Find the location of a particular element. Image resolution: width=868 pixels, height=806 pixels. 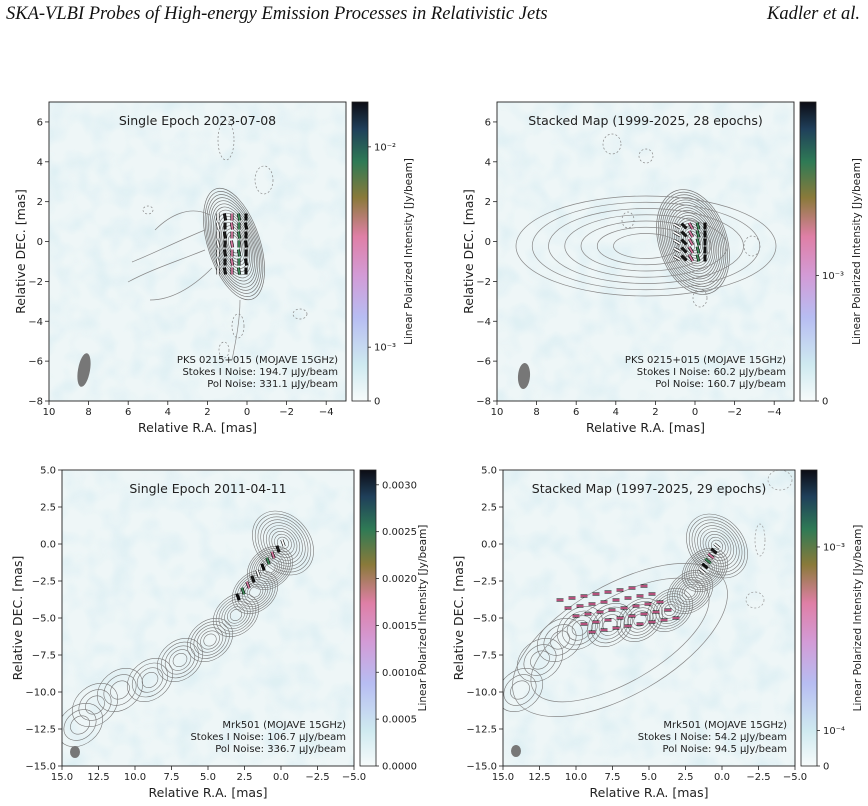

panel-info-line: Stokes I Noise: 194.7 µJy/beam is located at coordinates (260, 372).